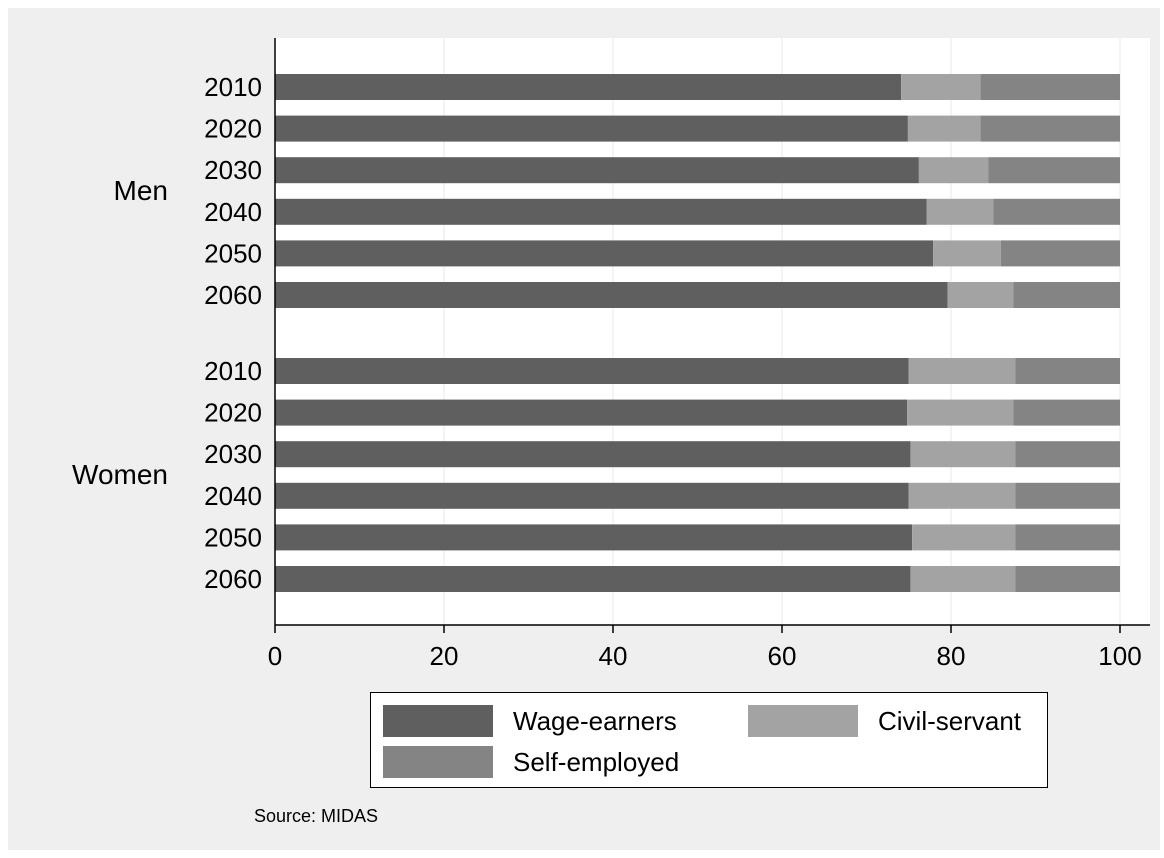 The height and width of the screenshot is (858, 1164). I want to click on x-tick-label-20: 20, so click(444, 656).